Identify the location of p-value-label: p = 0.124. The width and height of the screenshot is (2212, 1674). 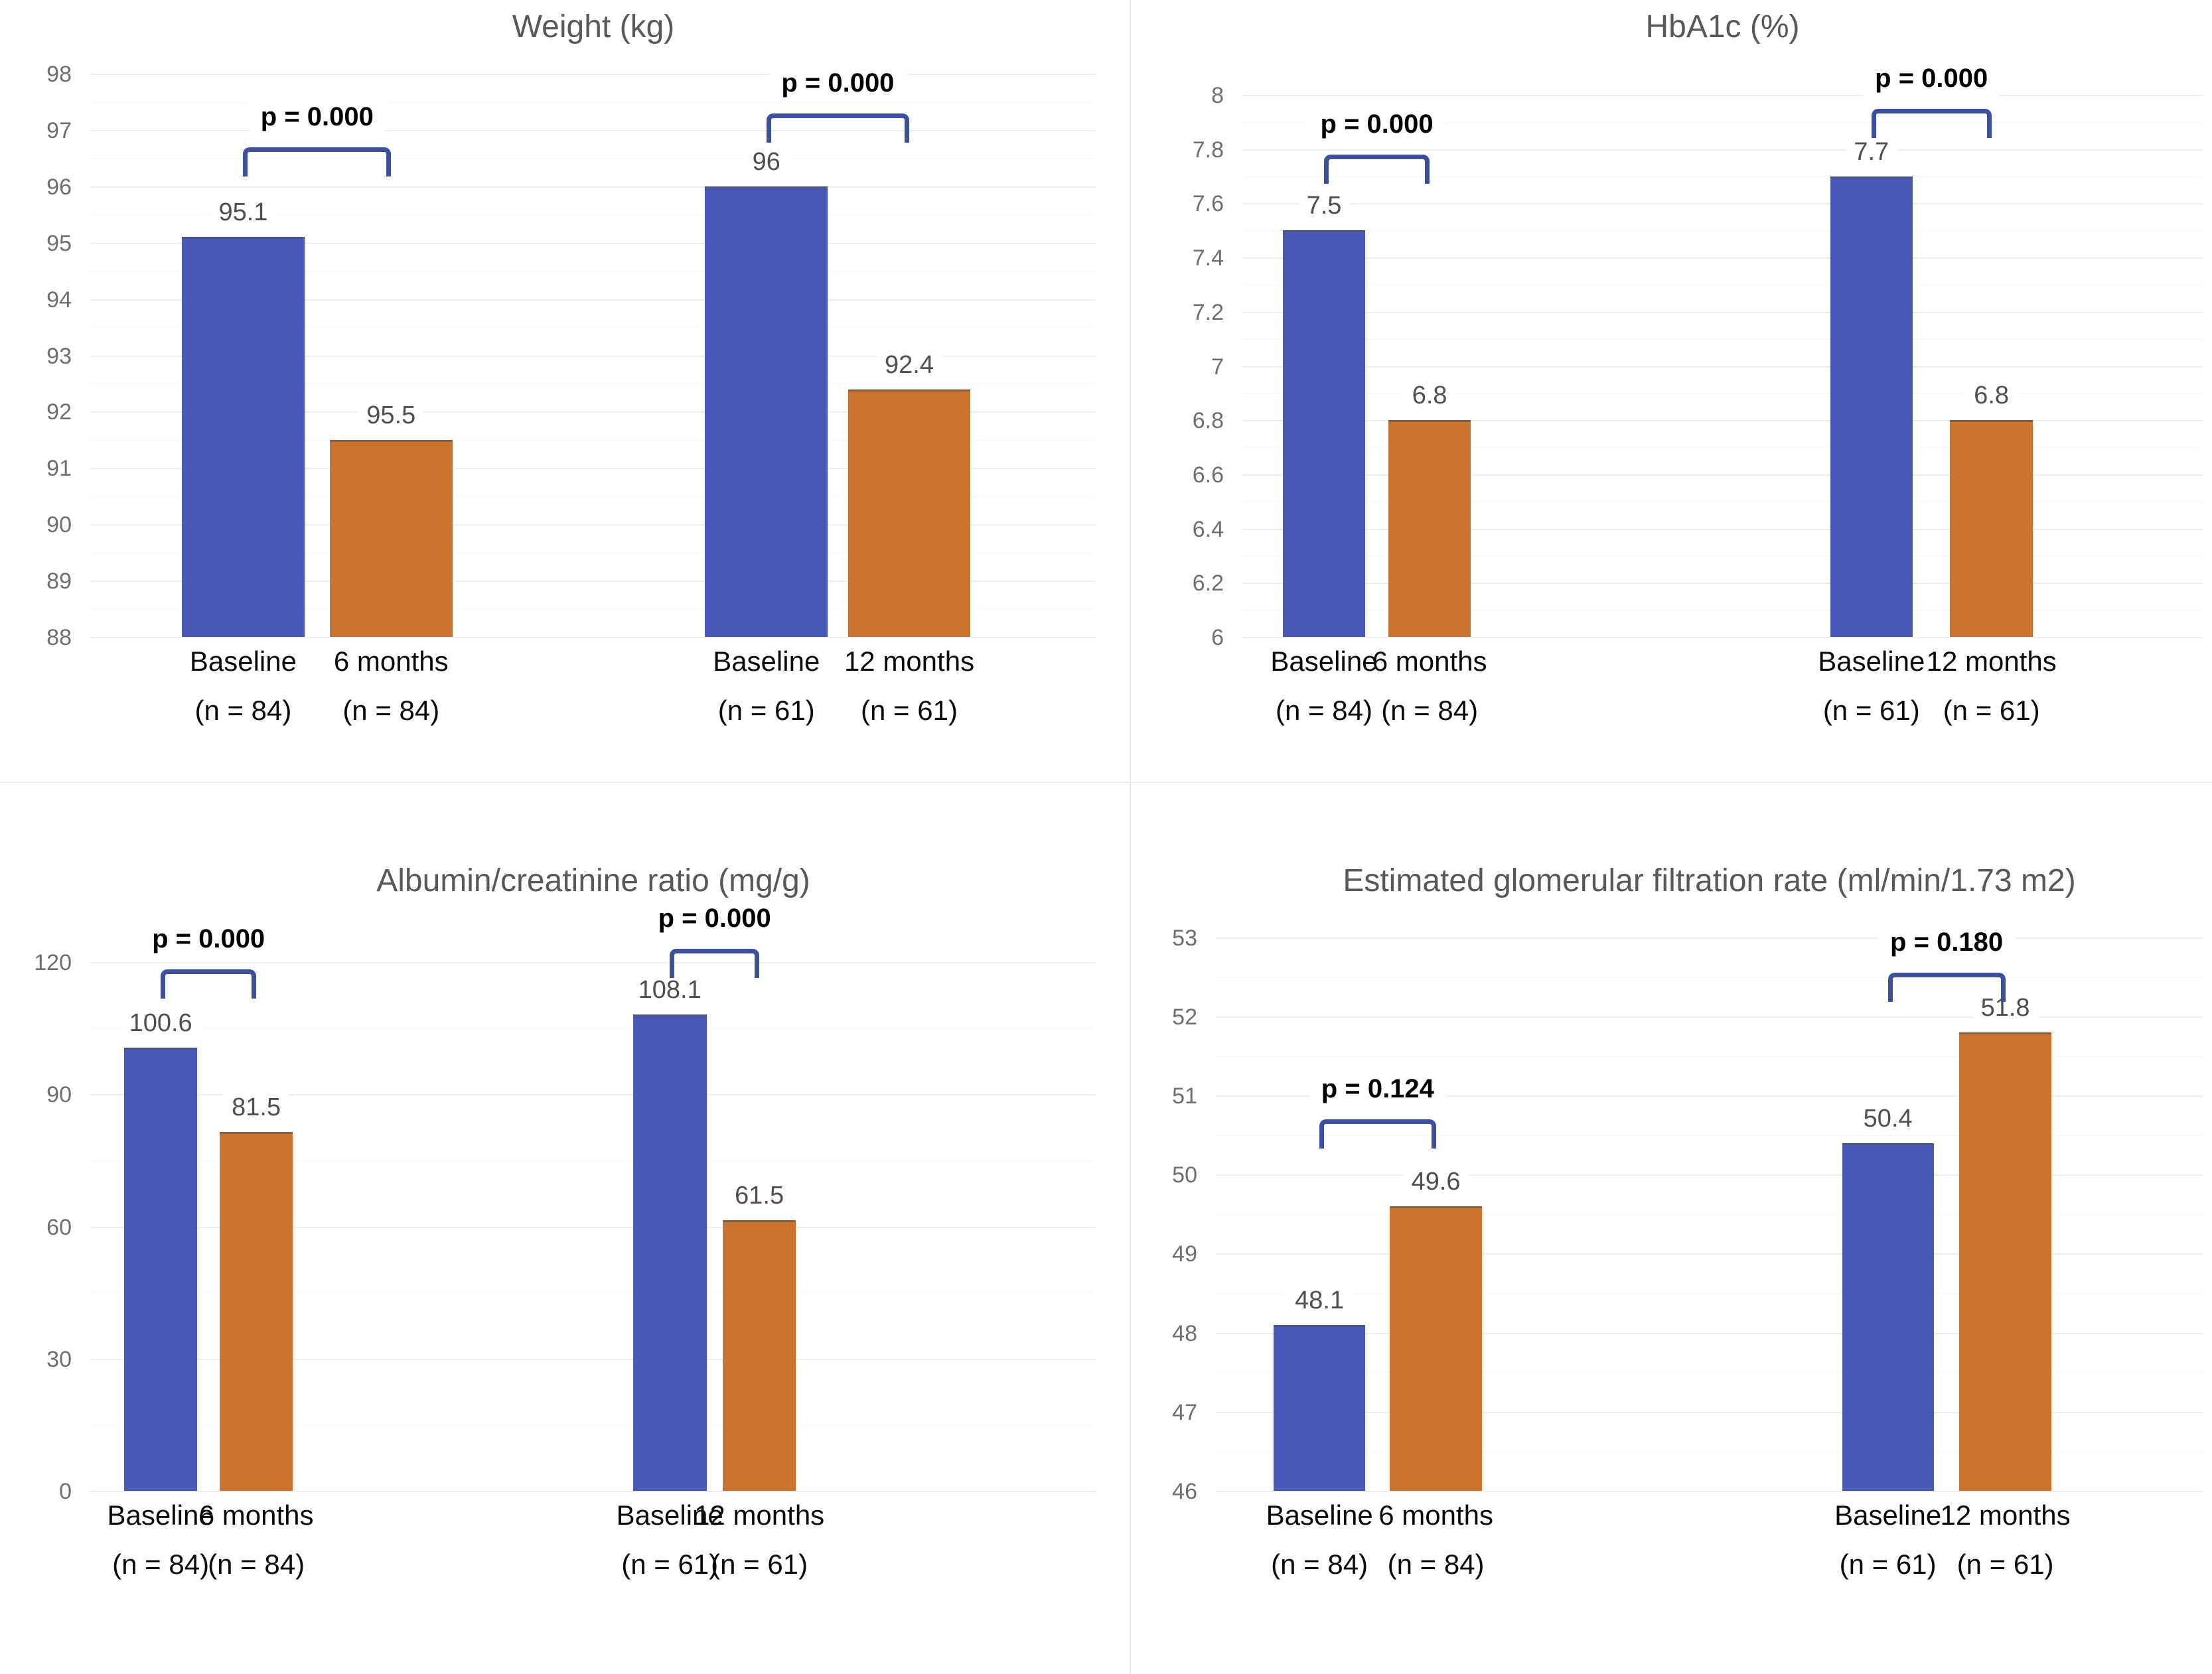
(1377, 1089).